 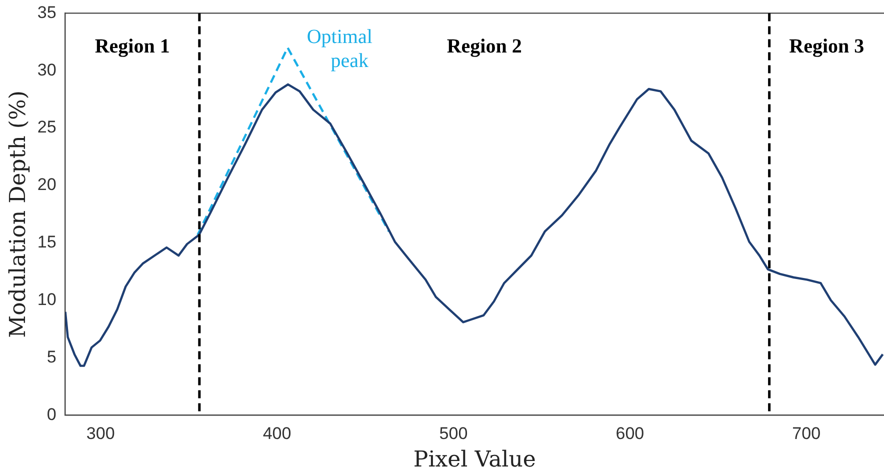 I want to click on annotation: Region 1, so click(x=132, y=46).